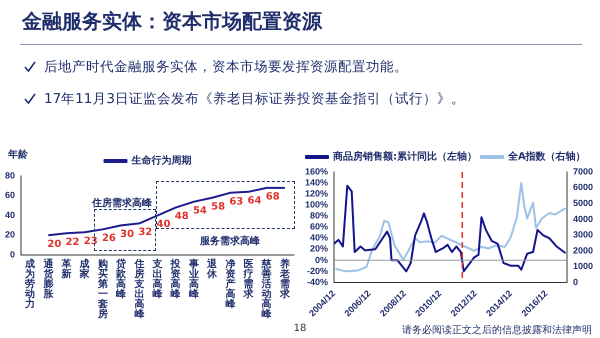  What do you see at coordinates (66, 269) in the screenshot?
I see `x-tick-label: 革新` at bounding box center [66, 269].